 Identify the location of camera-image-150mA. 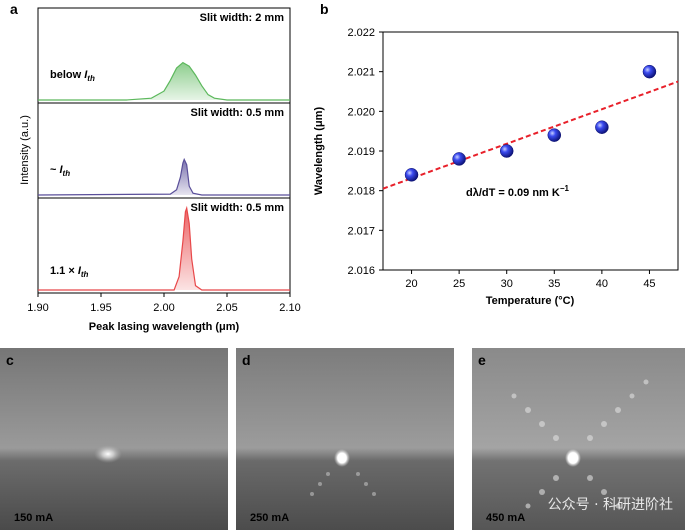
(114, 439).